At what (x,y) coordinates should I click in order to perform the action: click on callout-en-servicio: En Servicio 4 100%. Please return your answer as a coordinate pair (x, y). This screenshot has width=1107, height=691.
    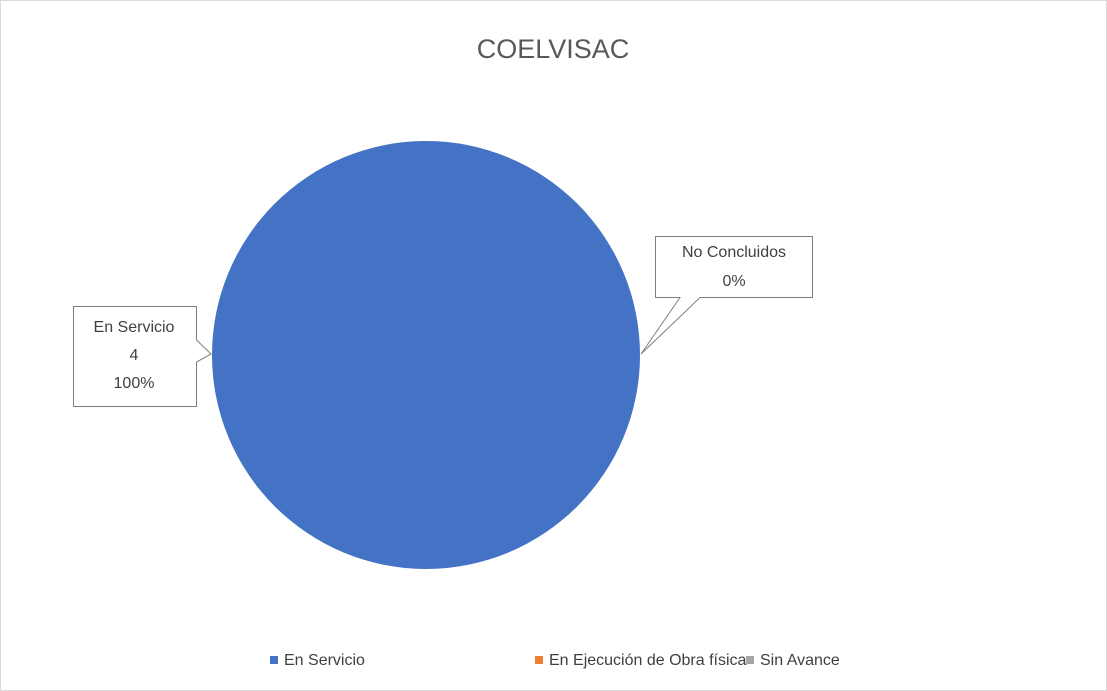
    Looking at the image, I should click on (142, 356).